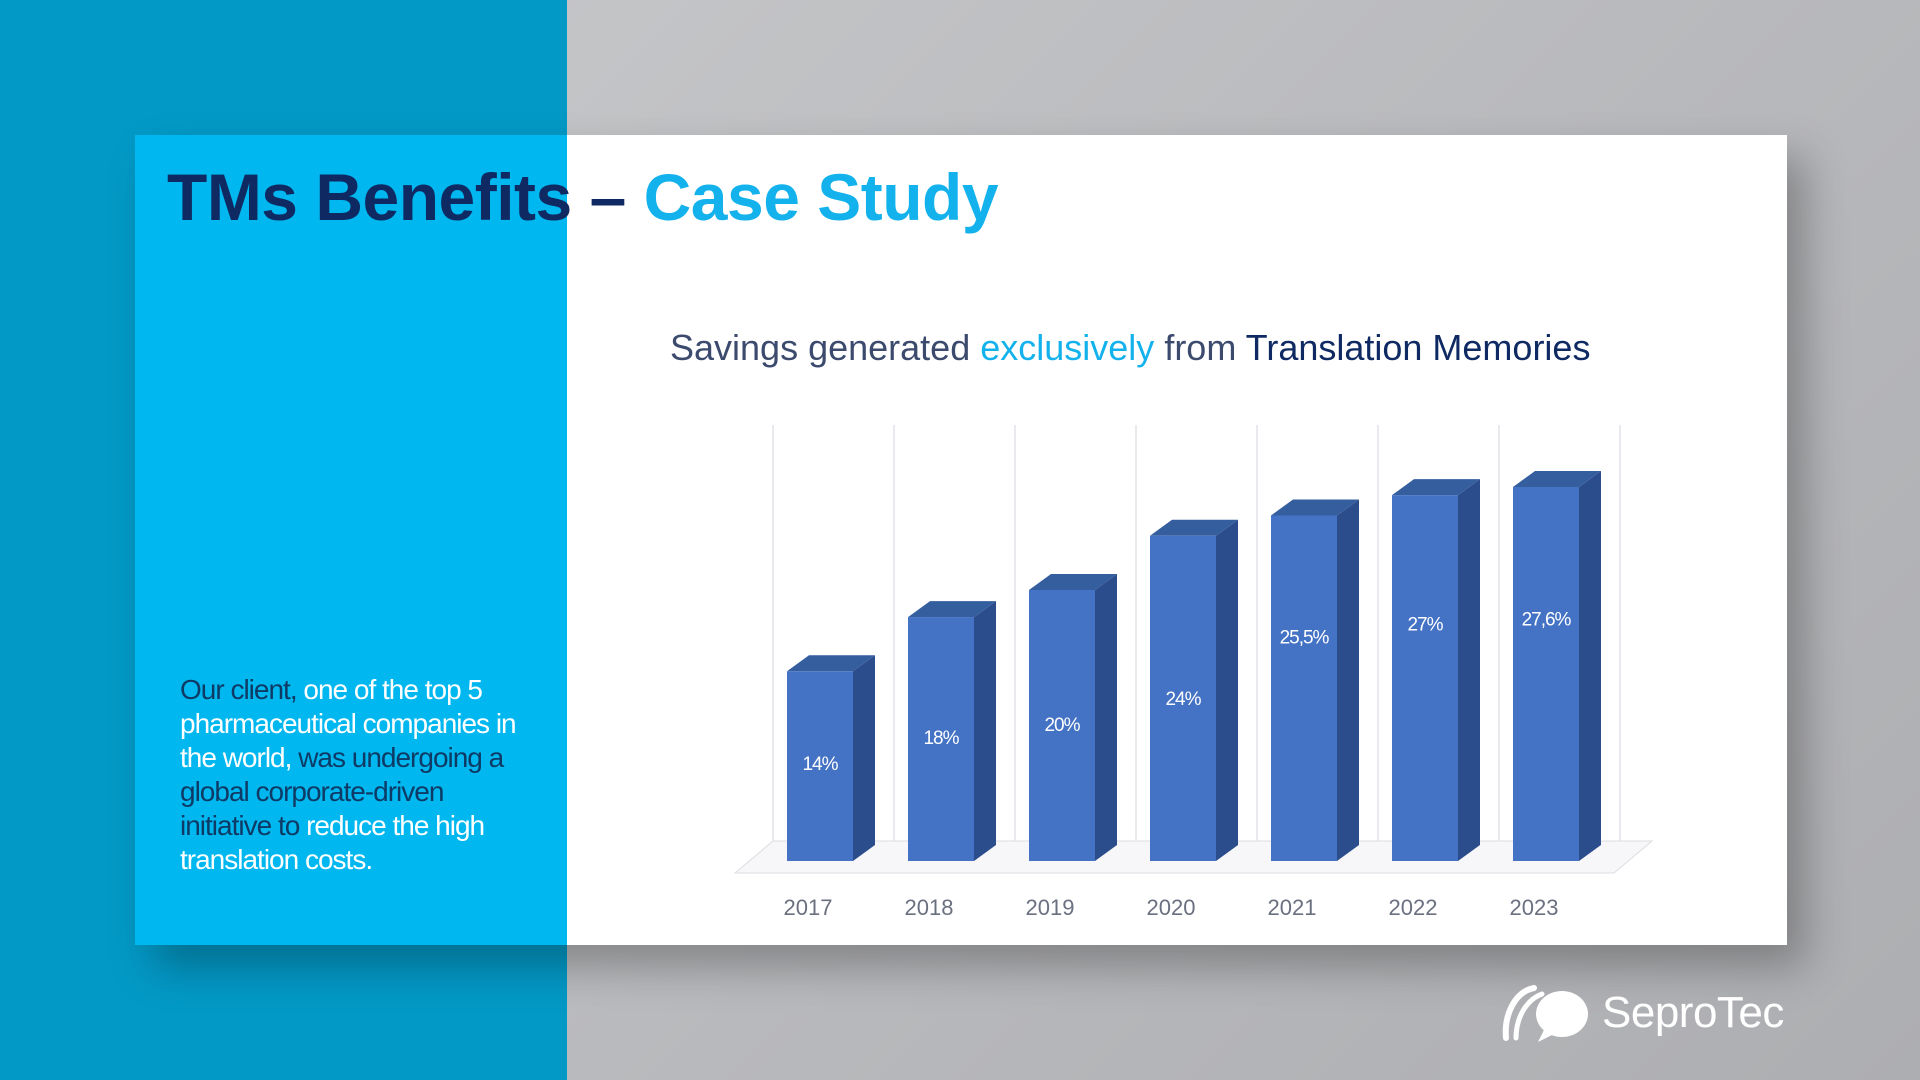  What do you see at coordinates (1292, 907) in the screenshot?
I see `x-tick-label-2021: 2021` at bounding box center [1292, 907].